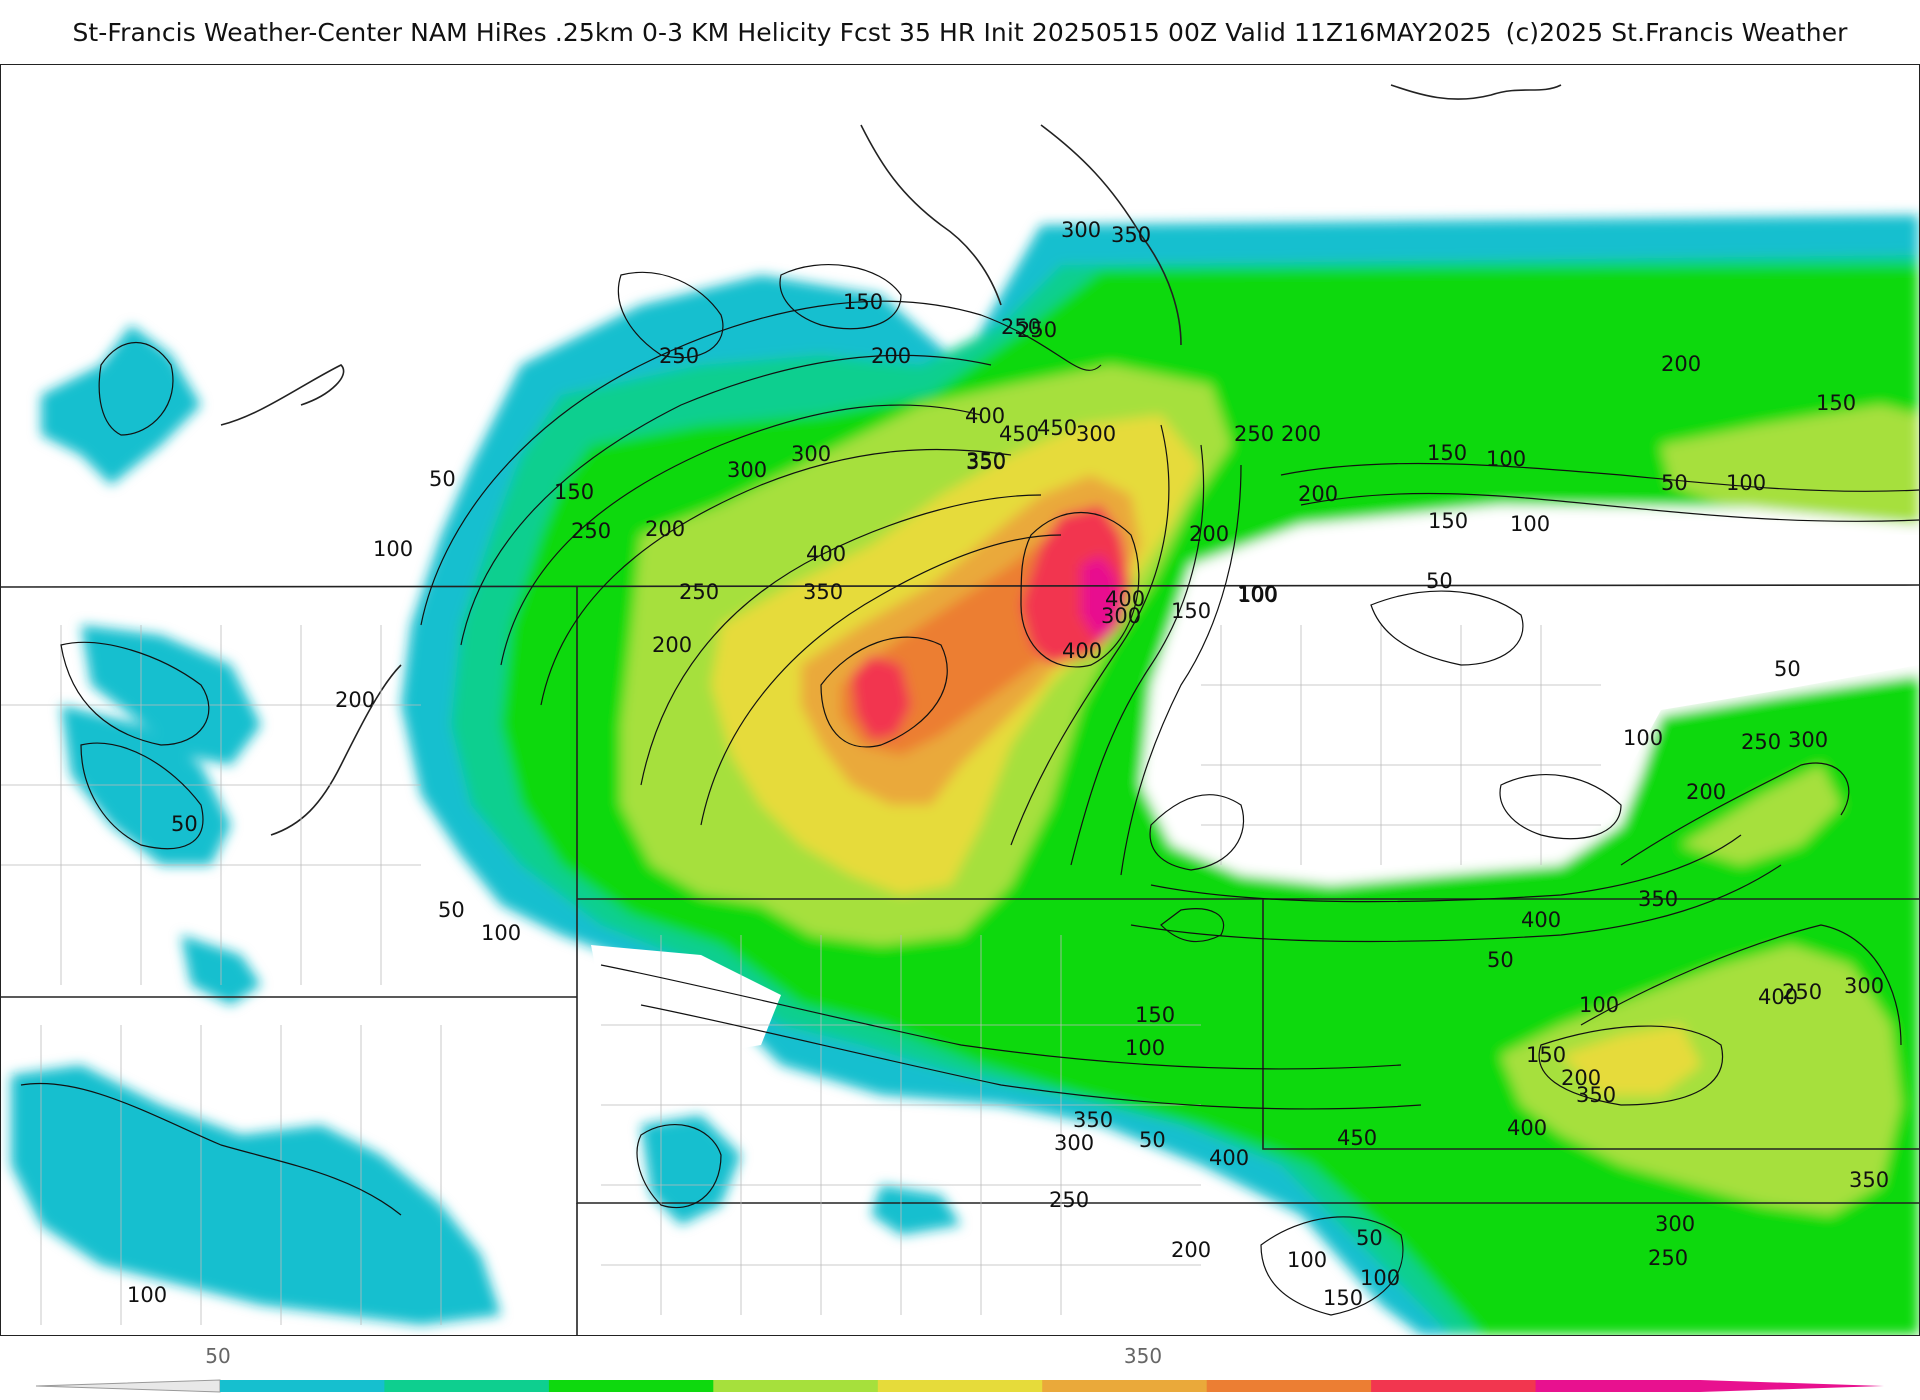 Image resolution: width=1920 pixels, height=1400 pixels. I want to click on colorbar-tick-label: 350, so click(1143, 1356).